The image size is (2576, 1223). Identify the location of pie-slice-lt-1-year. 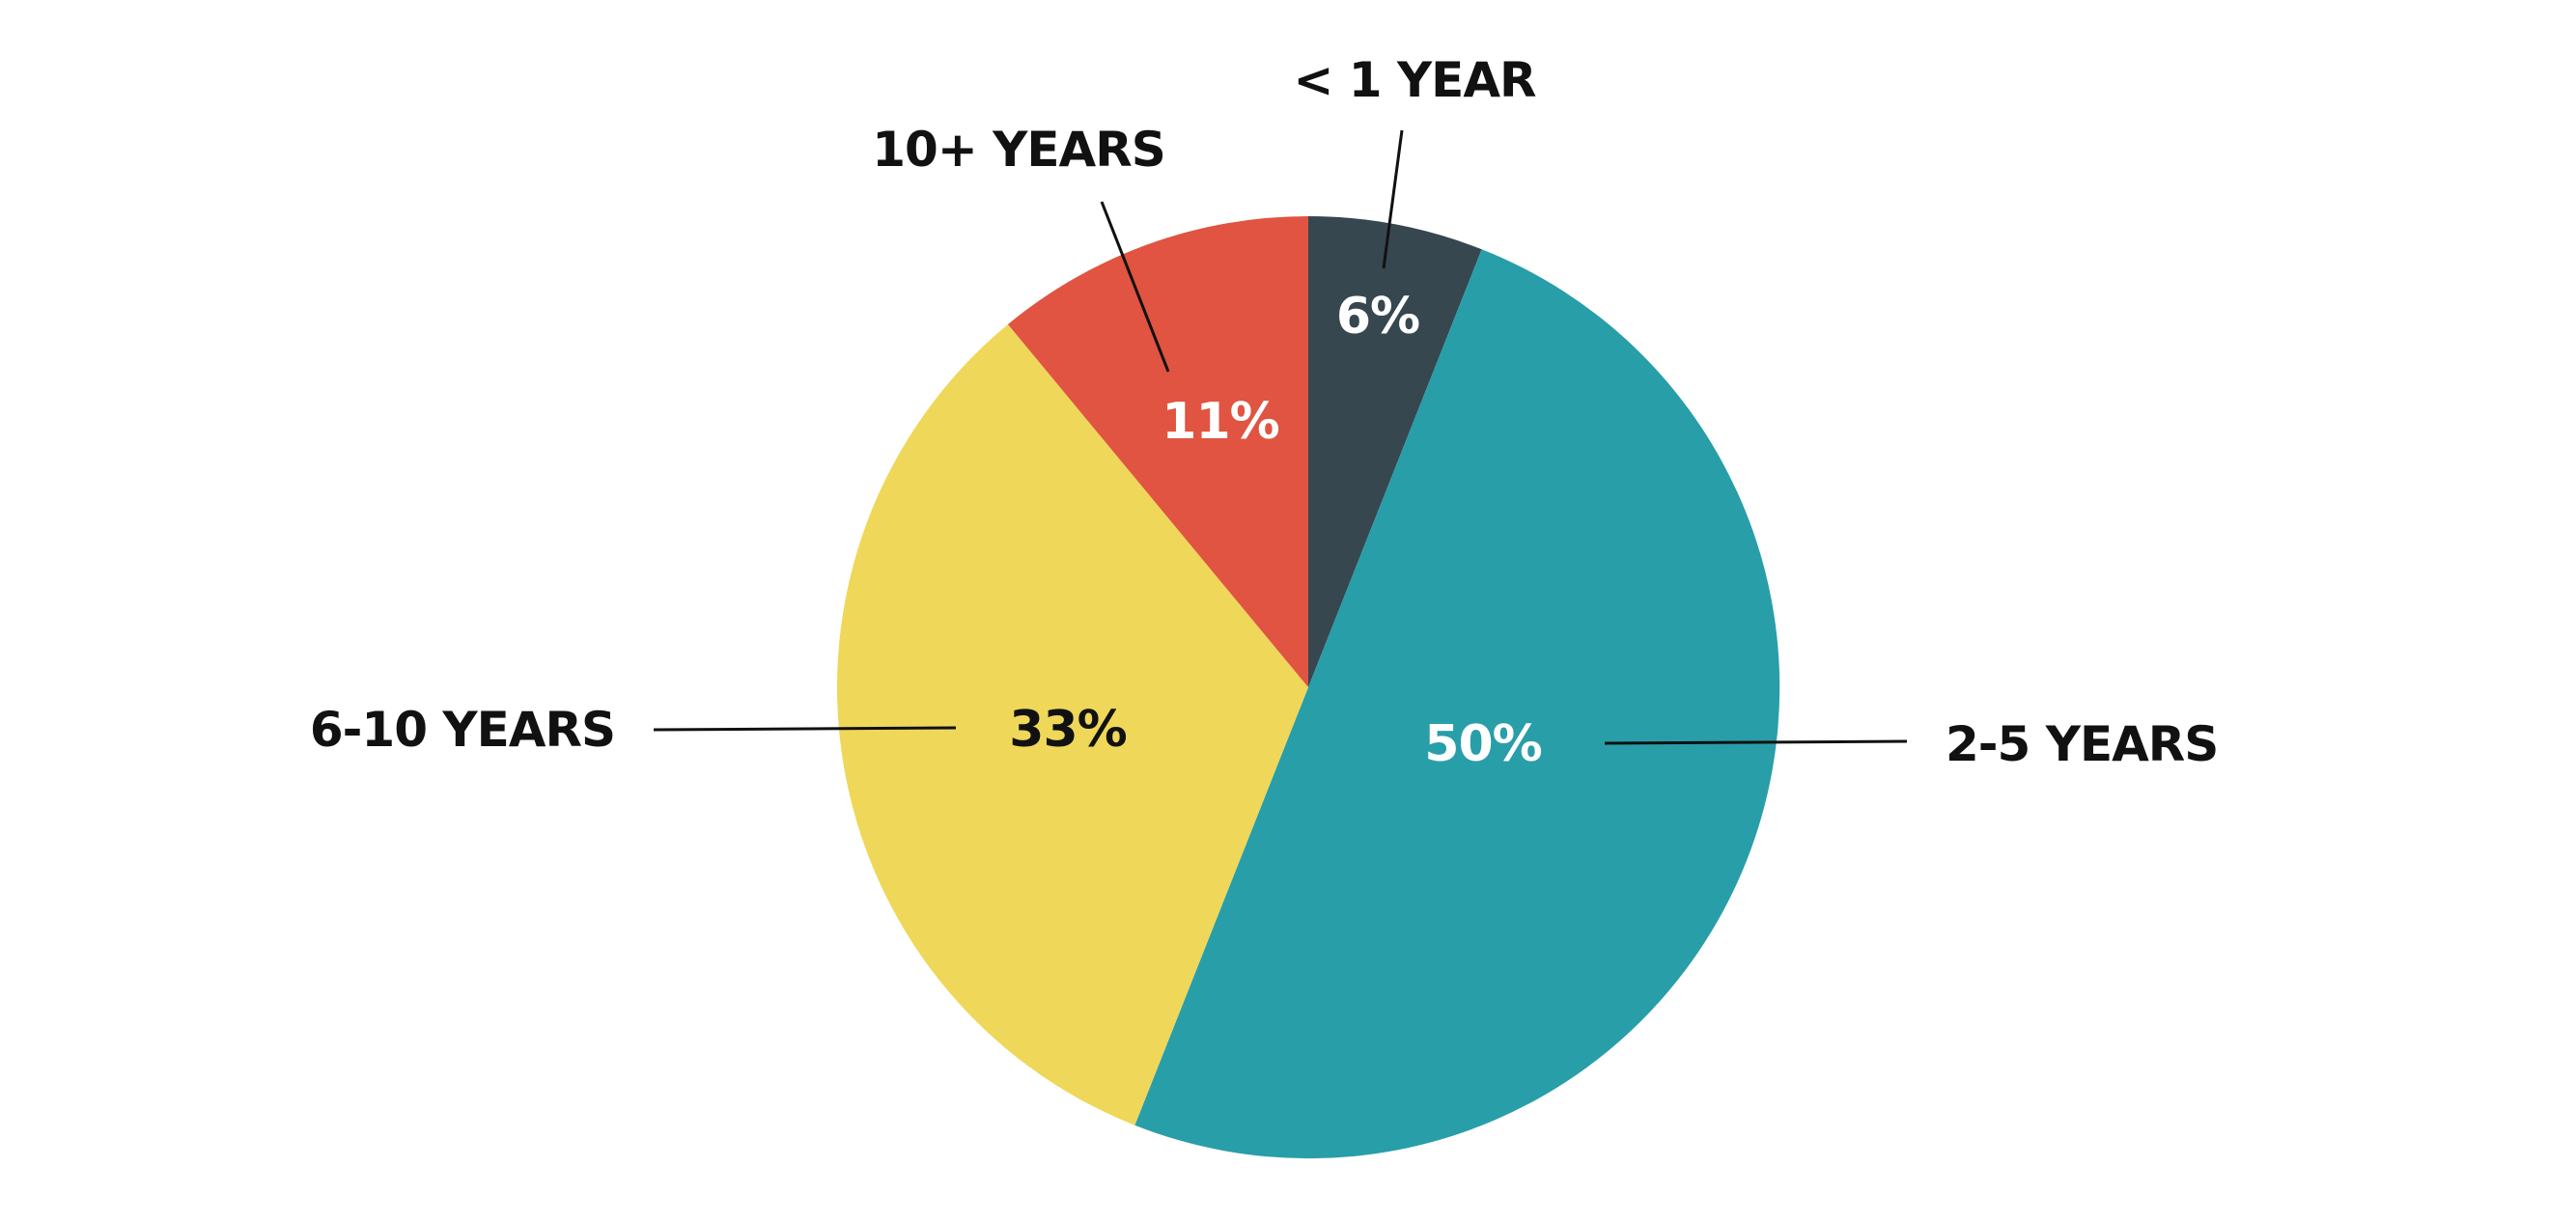
(1395, 451).